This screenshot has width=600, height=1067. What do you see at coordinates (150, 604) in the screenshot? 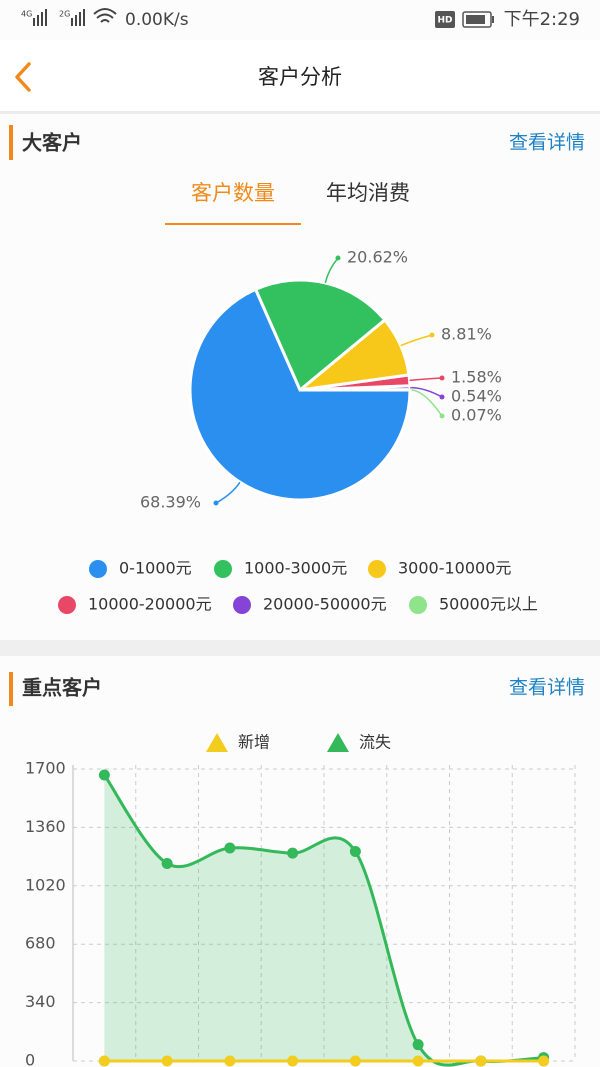
I see `legend-label: 10000-20000元` at bounding box center [150, 604].